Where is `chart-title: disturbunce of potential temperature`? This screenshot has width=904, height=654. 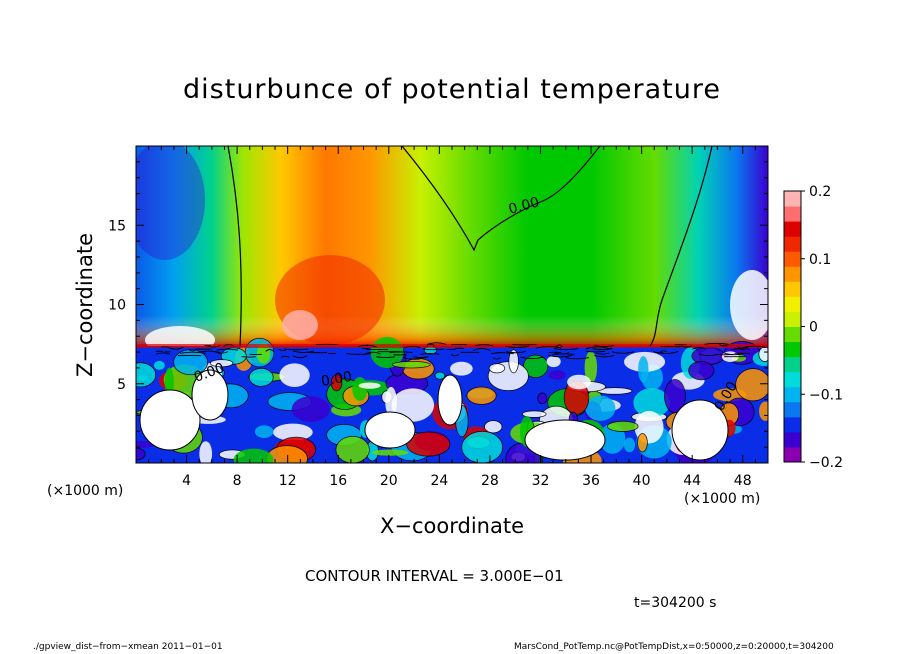 chart-title: disturbunce of potential temperature is located at coordinates (452, 89).